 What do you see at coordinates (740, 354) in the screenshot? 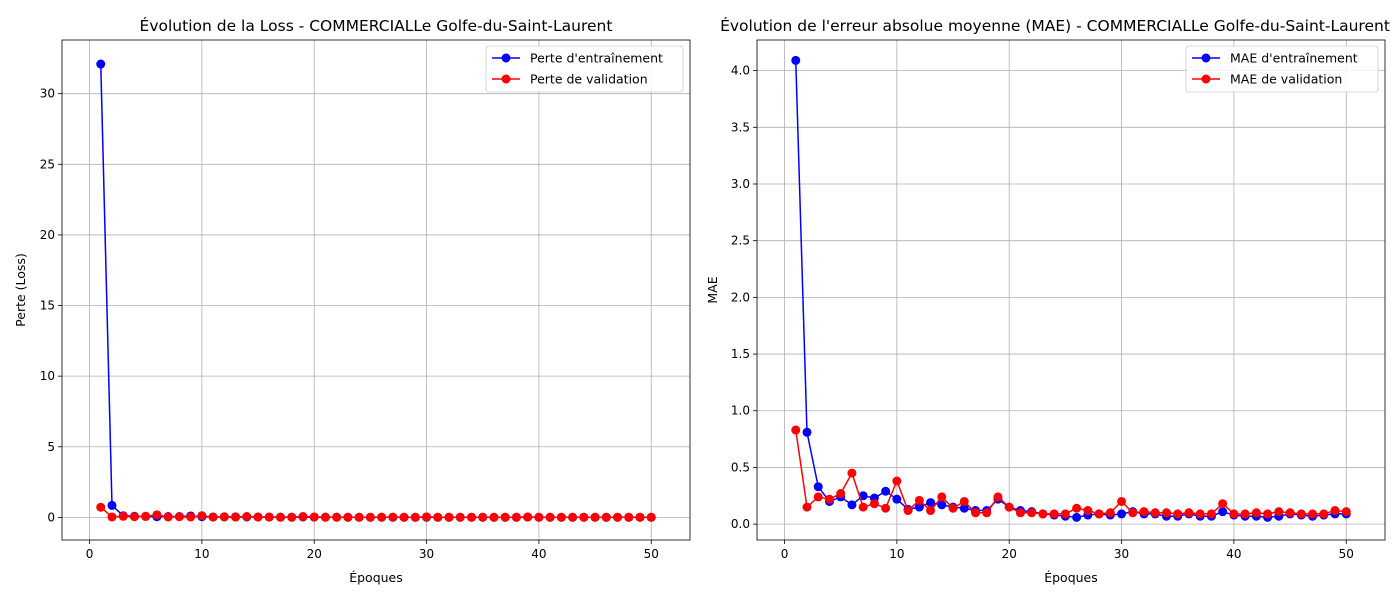
I see `y-tick-label: 1.5` at bounding box center [740, 354].